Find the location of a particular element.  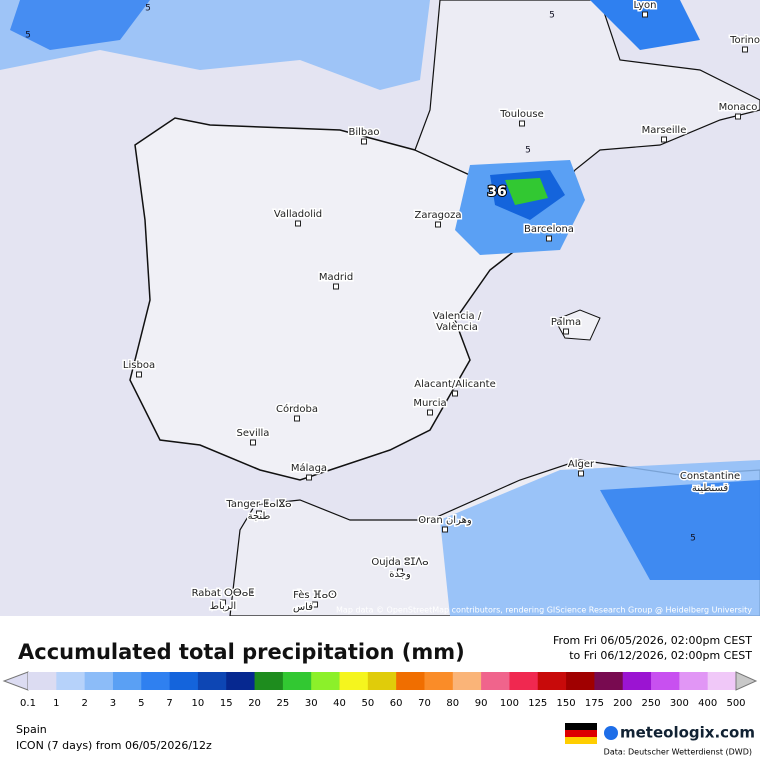

city-label: Constantine is located at coordinates (710, 476).